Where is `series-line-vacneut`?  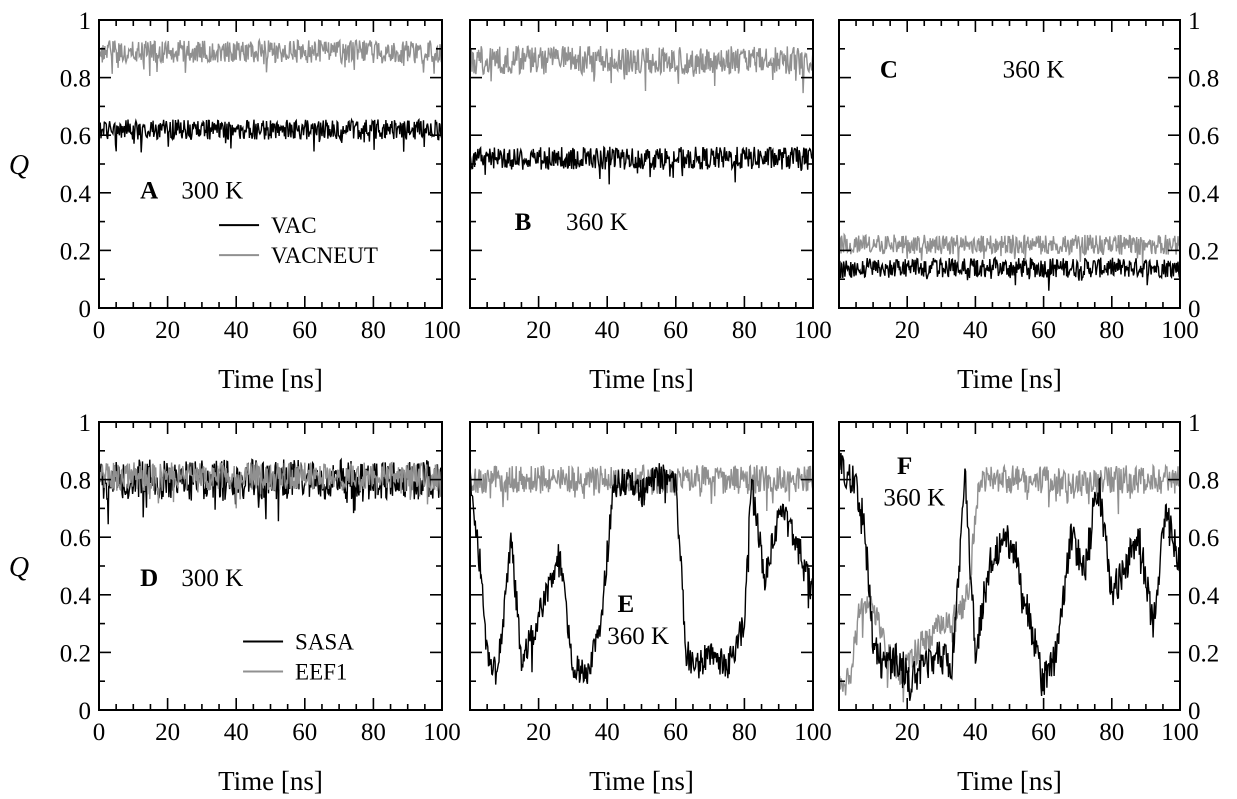 series-line-vacneut is located at coordinates (270, 57).